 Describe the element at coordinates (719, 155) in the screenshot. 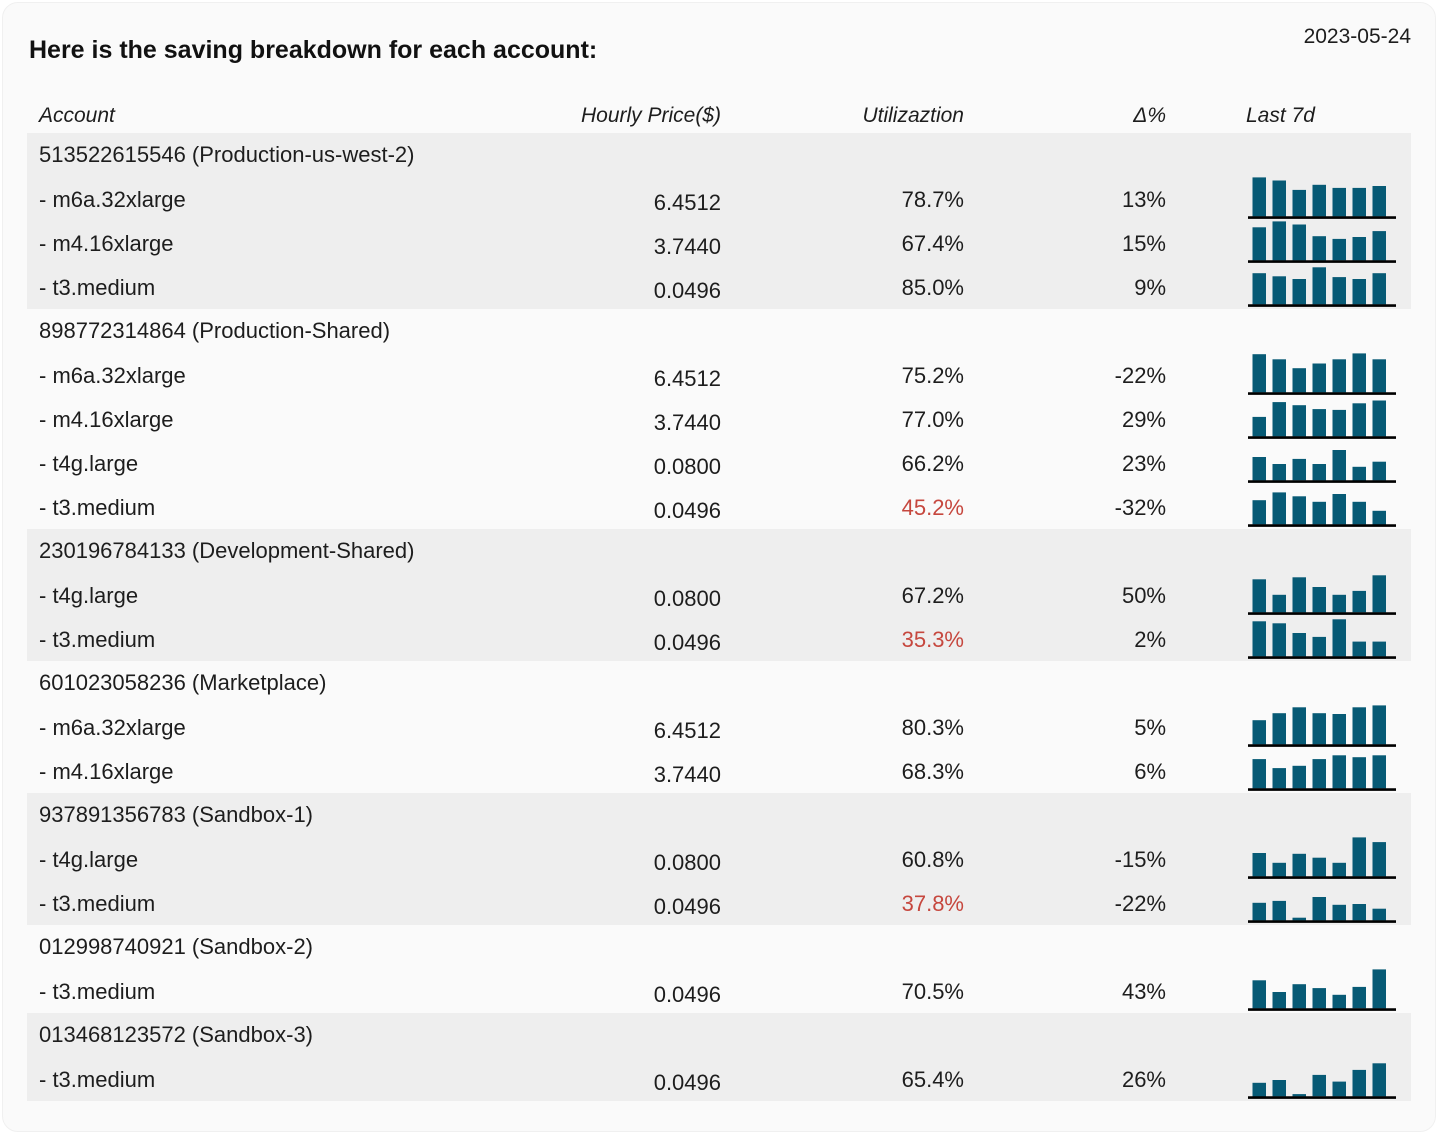

I see `account-section-header: 513522615546 (Production-us-west-2)` at that location.